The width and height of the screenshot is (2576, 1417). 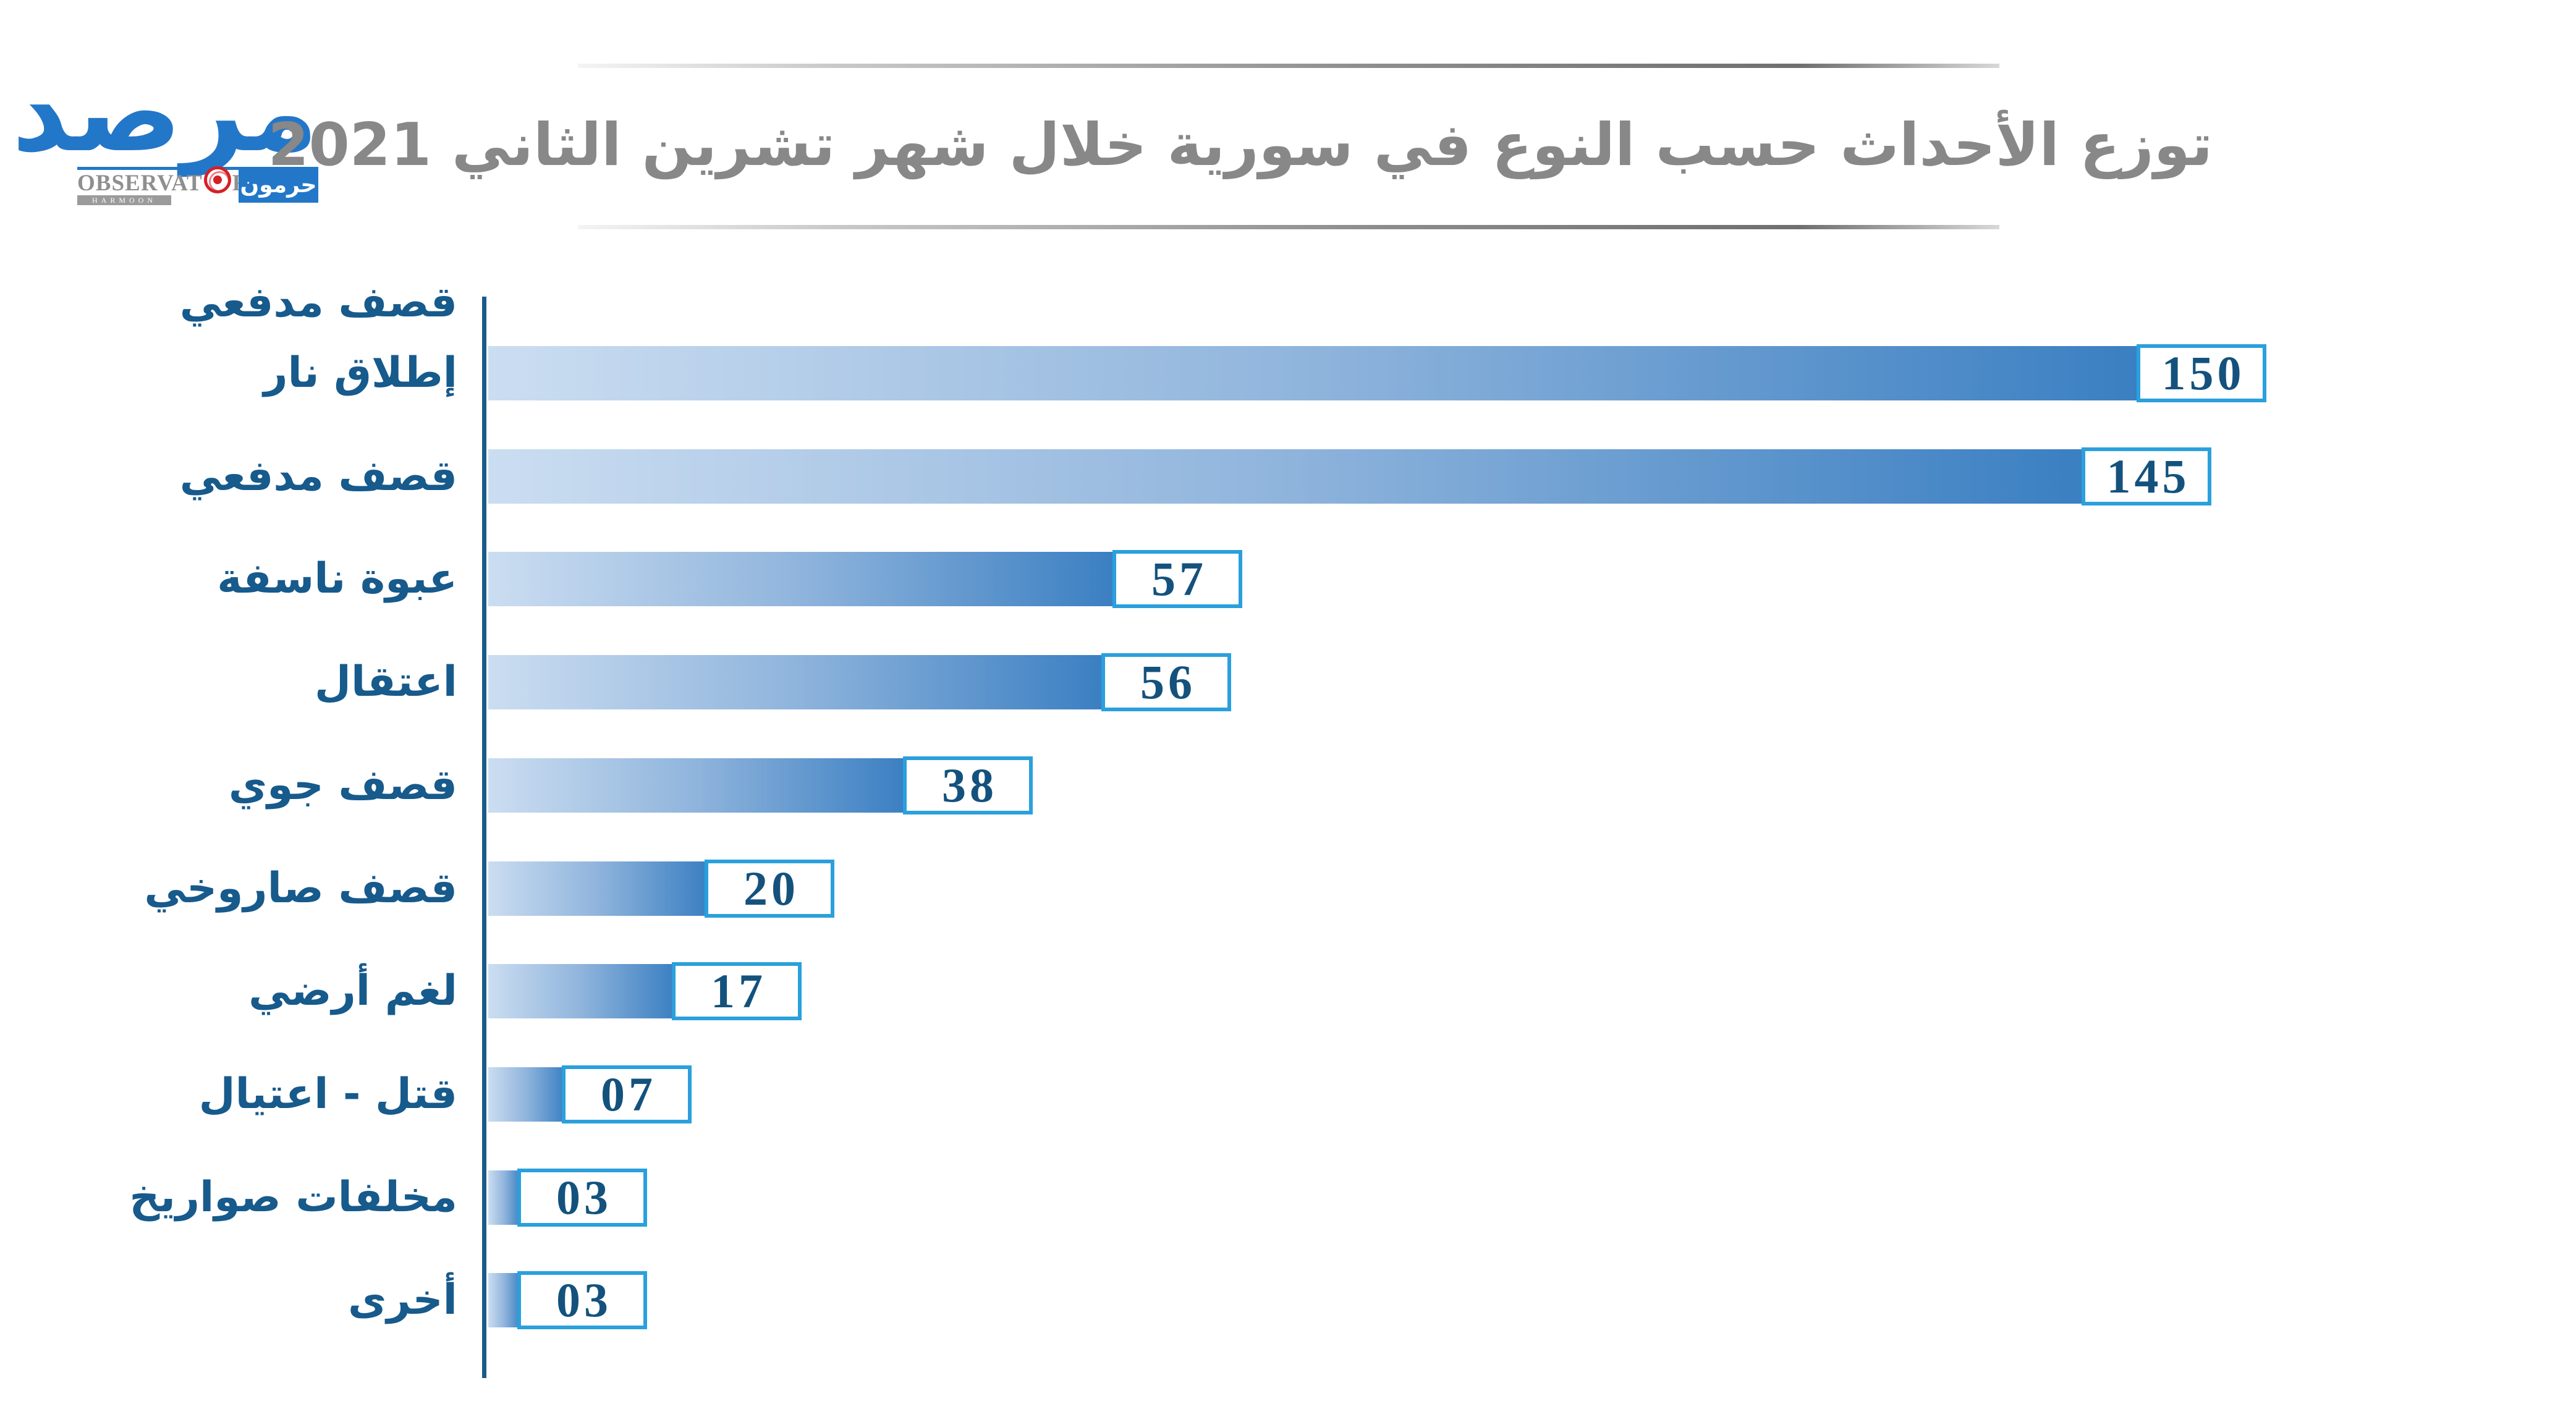 What do you see at coordinates (1288, 66) in the screenshot?
I see `title-rule-top` at bounding box center [1288, 66].